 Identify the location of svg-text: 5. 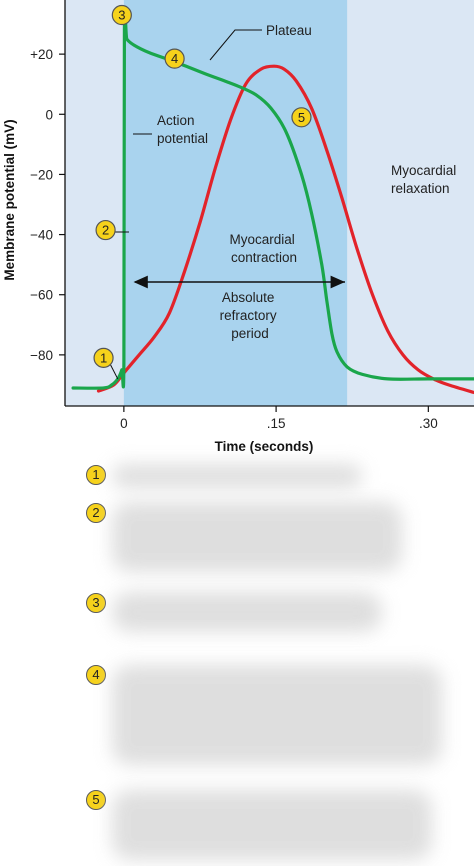
(301, 117).